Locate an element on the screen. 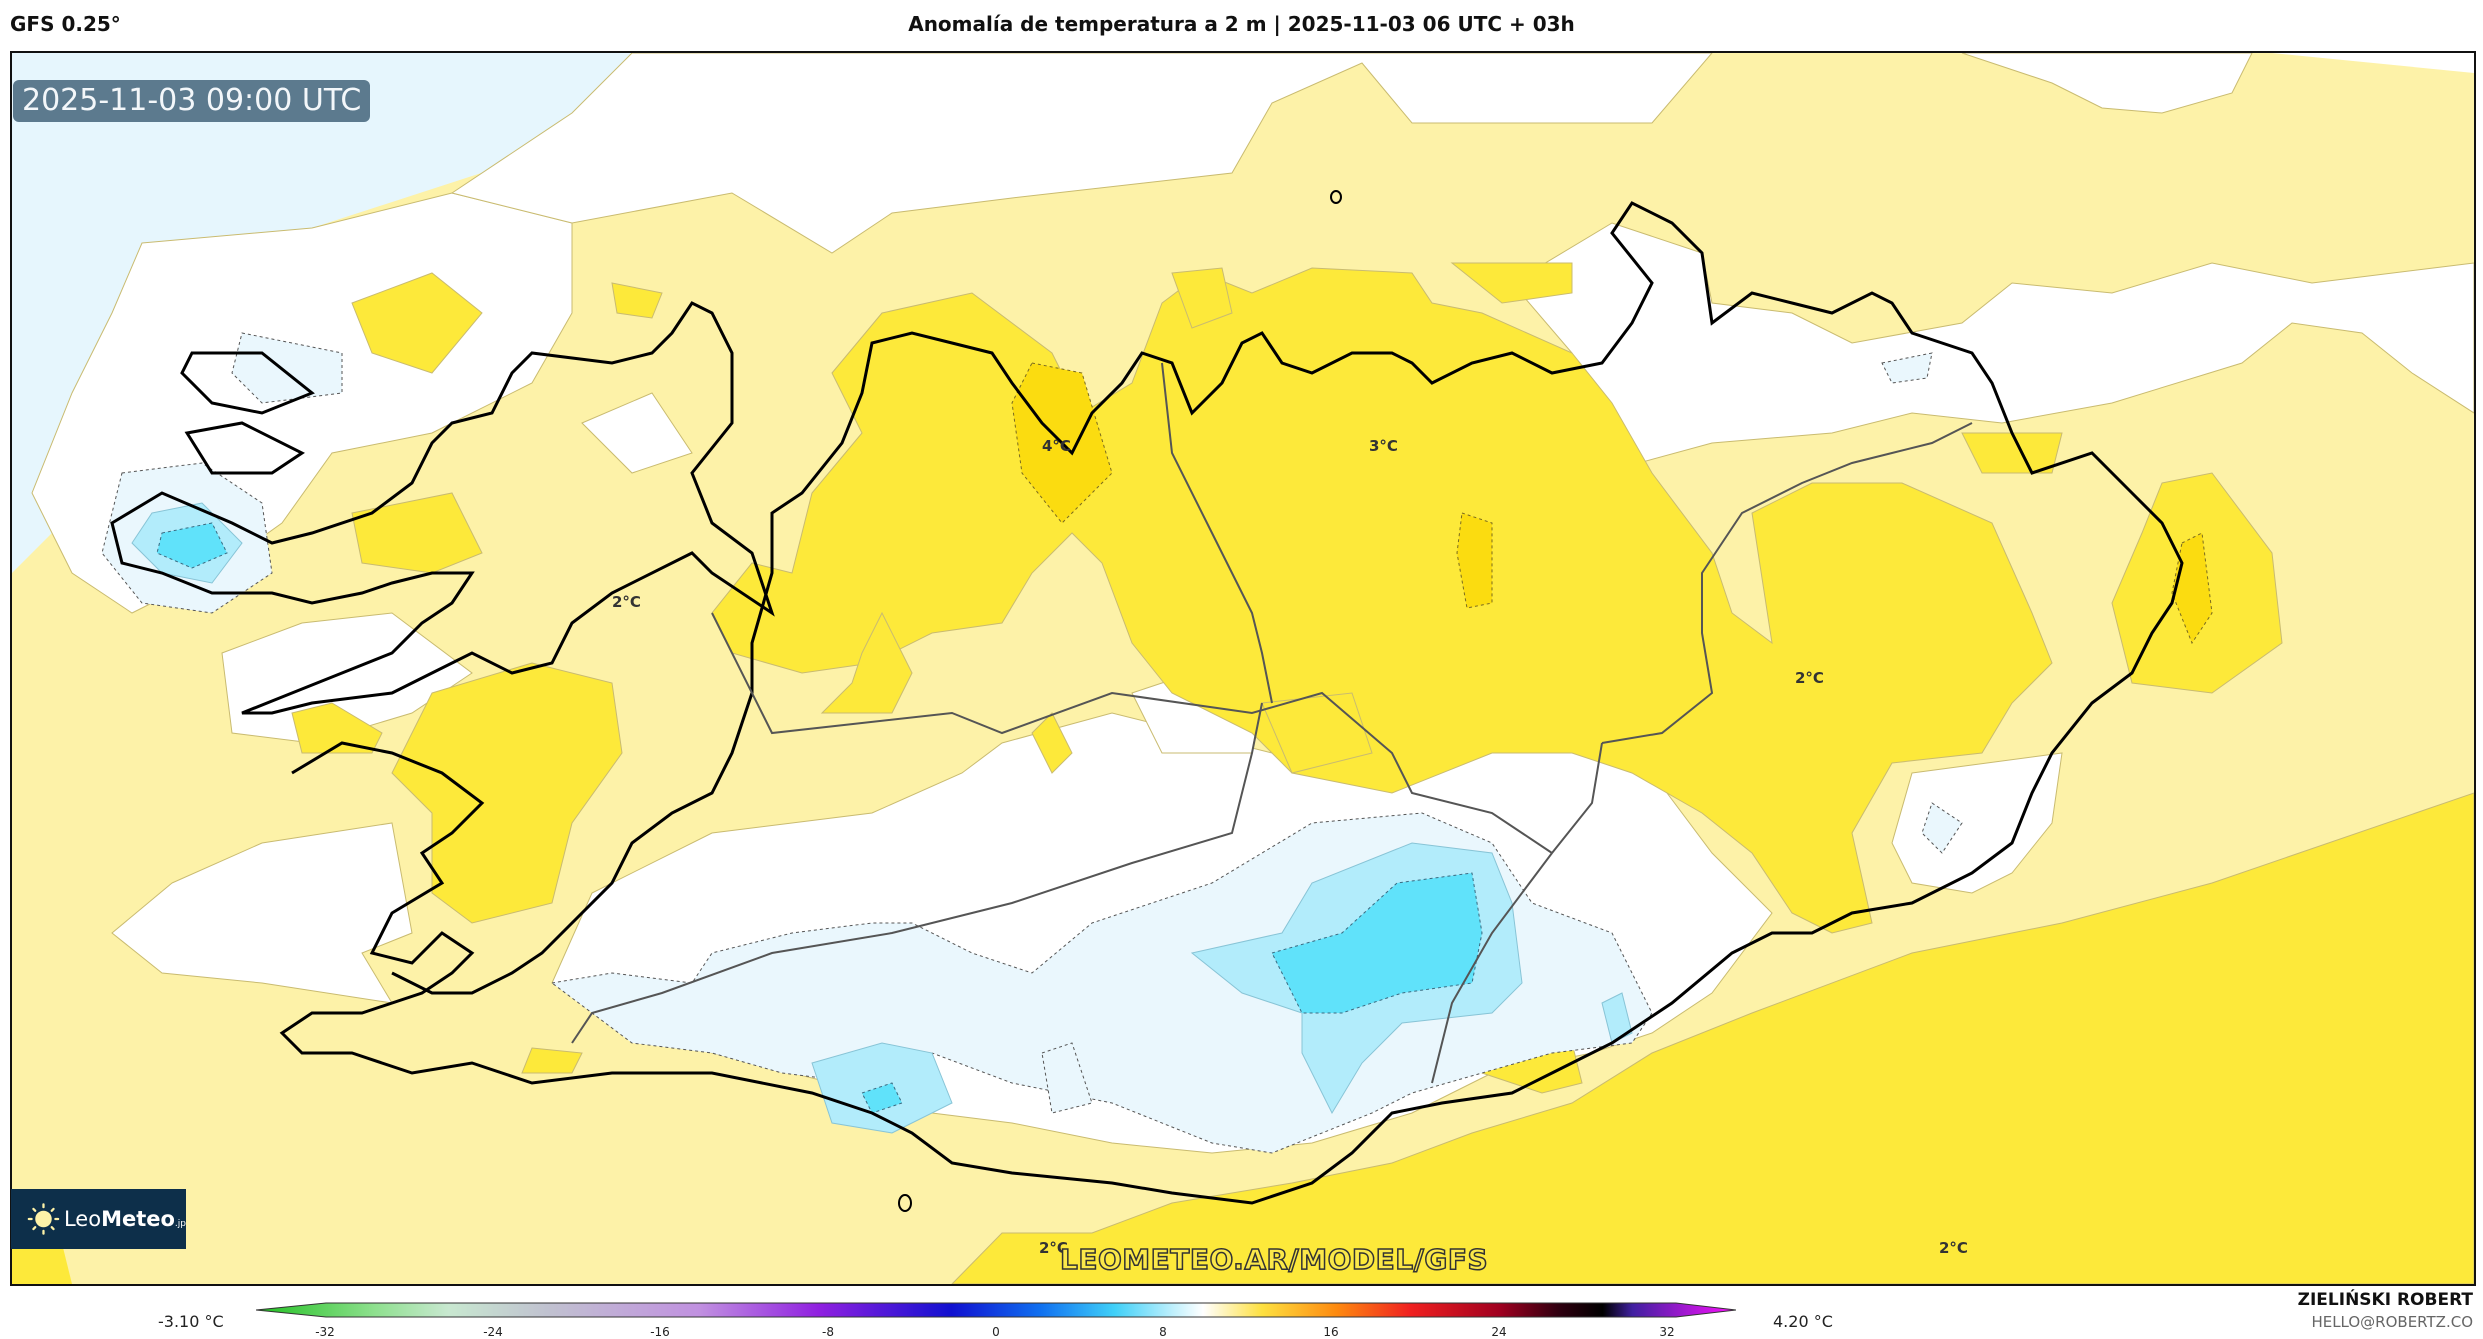  colorbar-tick: -24 is located at coordinates (493, 1332).